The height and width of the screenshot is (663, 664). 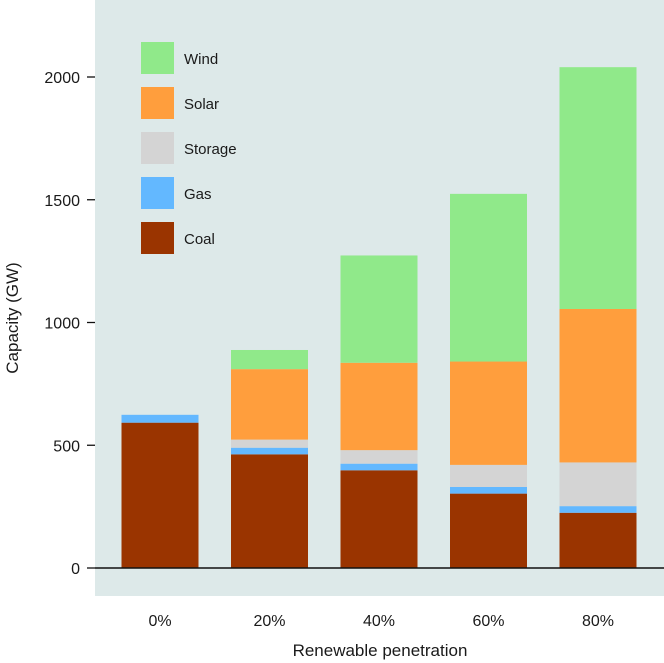 What do you see at coordinates (157, 148) in the screenshot?
I see `legend-swatch-storage` at bounding box center [157, 148].